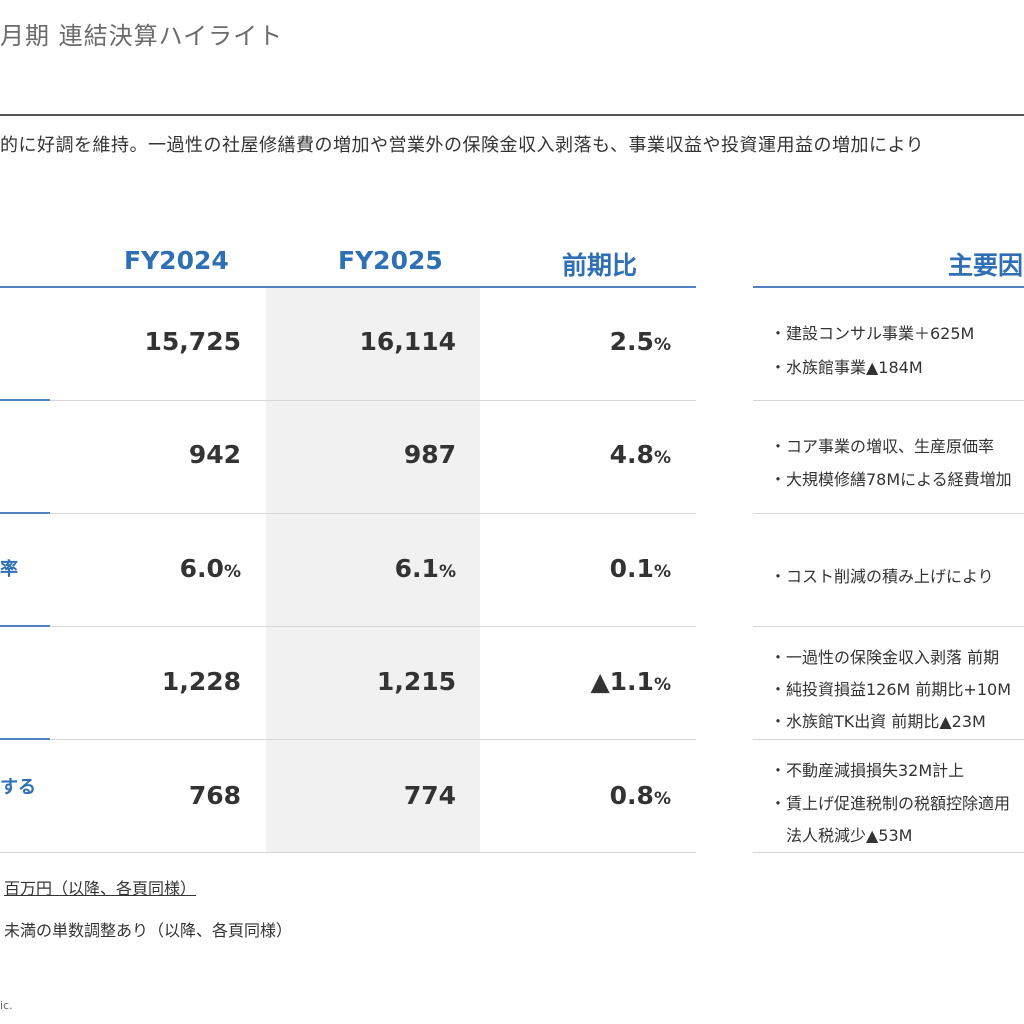 The height and width of the screenshot is (1024, 1024). Describe the element at coordinates (882, 446) in the screenshot. I see `factor-item: ・コア事業の増収、生産原価率` at that location.